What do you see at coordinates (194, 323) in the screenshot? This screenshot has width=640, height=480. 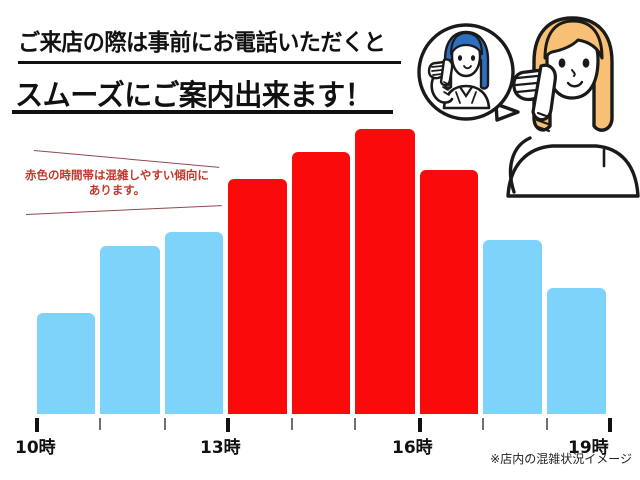 I see `bar-12時` at bounding box center [194, 323].